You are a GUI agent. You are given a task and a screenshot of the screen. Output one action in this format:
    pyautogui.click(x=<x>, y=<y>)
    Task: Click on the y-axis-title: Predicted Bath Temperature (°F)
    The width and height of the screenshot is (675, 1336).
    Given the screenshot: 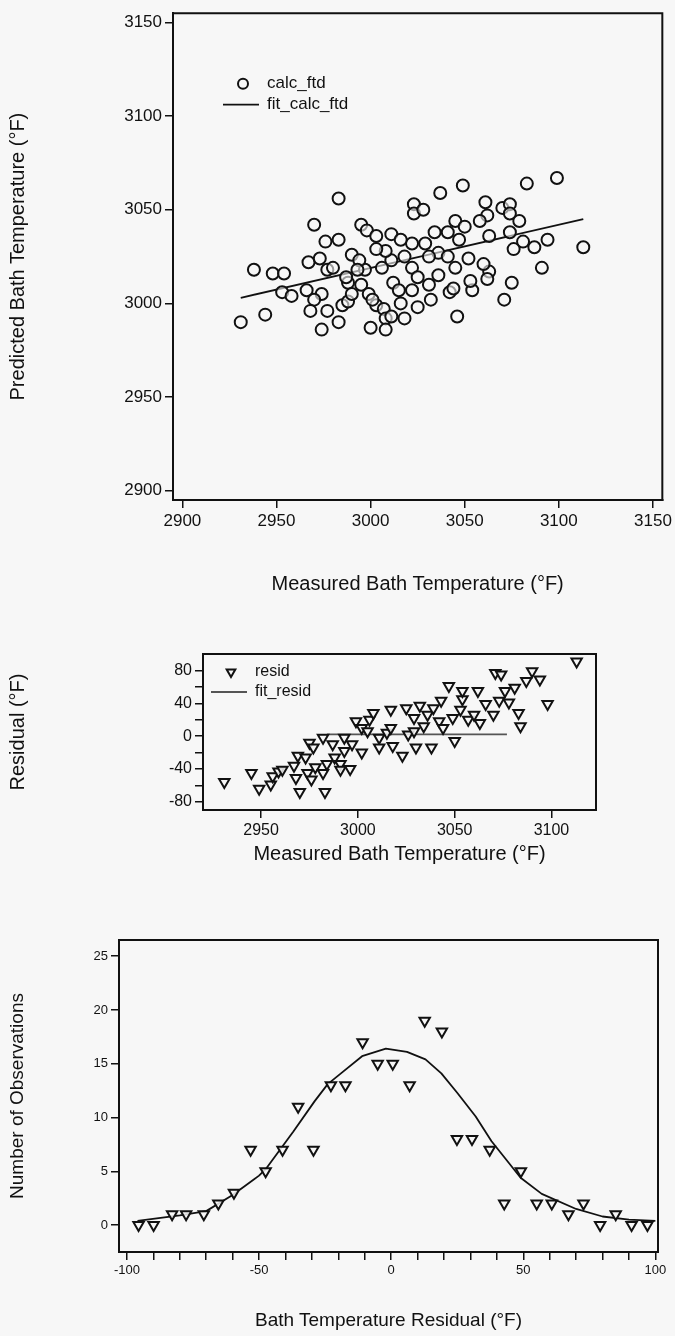 What is the action you would take?
    pyautogui.click(x=16, y=256)
    